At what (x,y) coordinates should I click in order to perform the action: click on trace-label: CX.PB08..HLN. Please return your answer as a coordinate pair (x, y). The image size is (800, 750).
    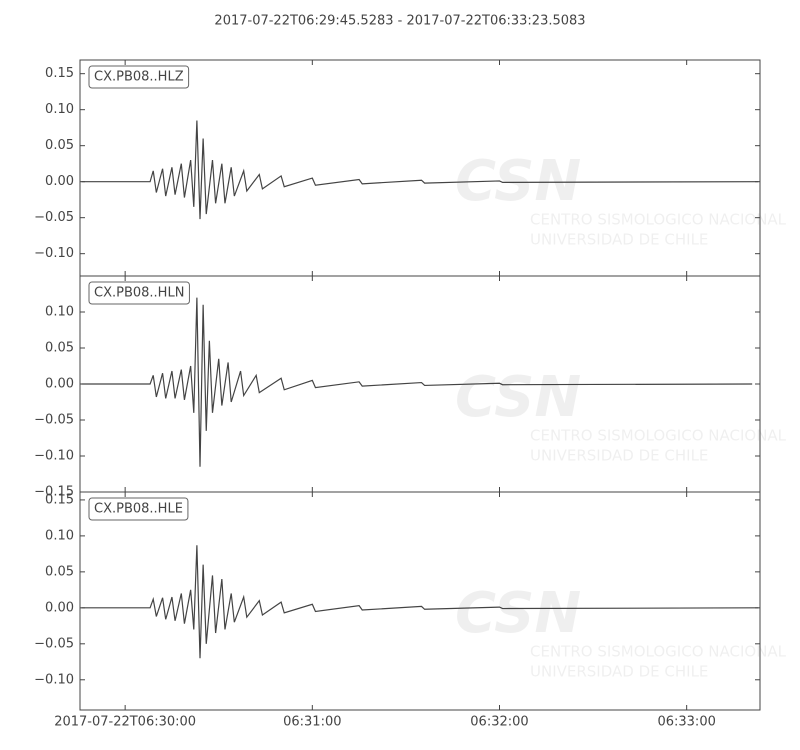
    Looking at the image, I should click on (139, 293).